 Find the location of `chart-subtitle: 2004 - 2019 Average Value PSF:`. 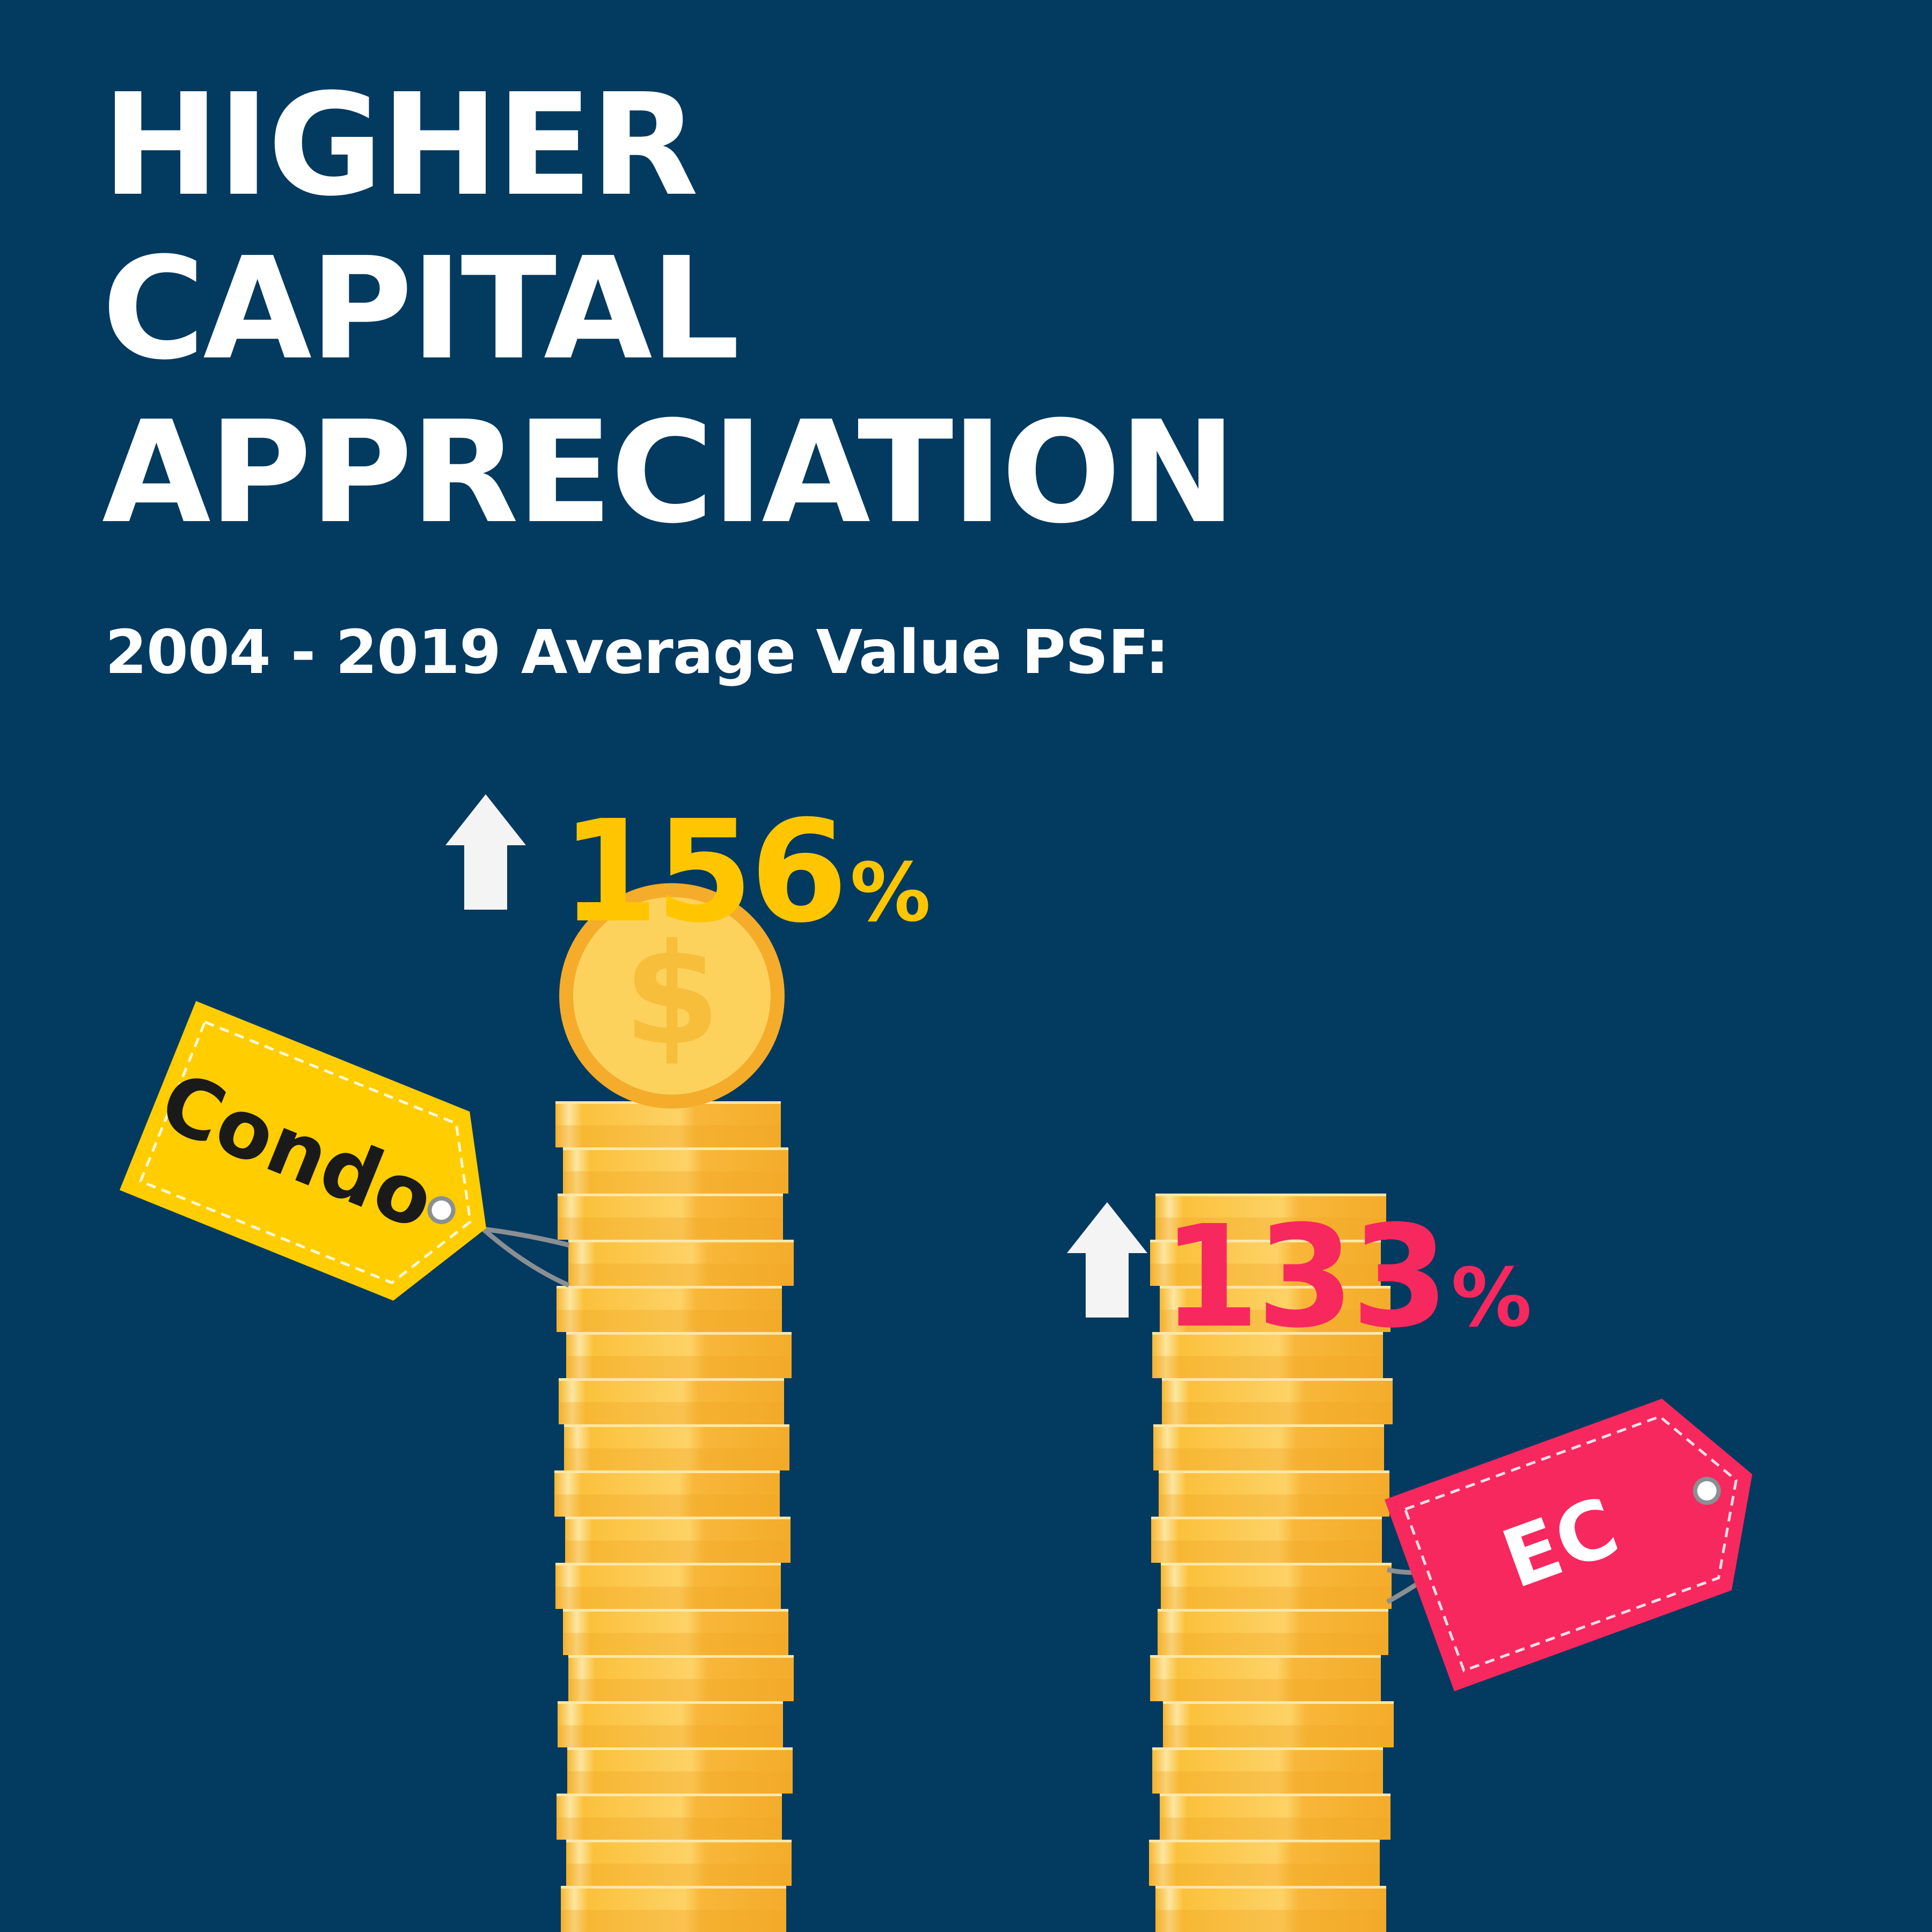

chart-subtitle: 2004 - 2019 Average Value PSF: is located at coordinates (637, 652).